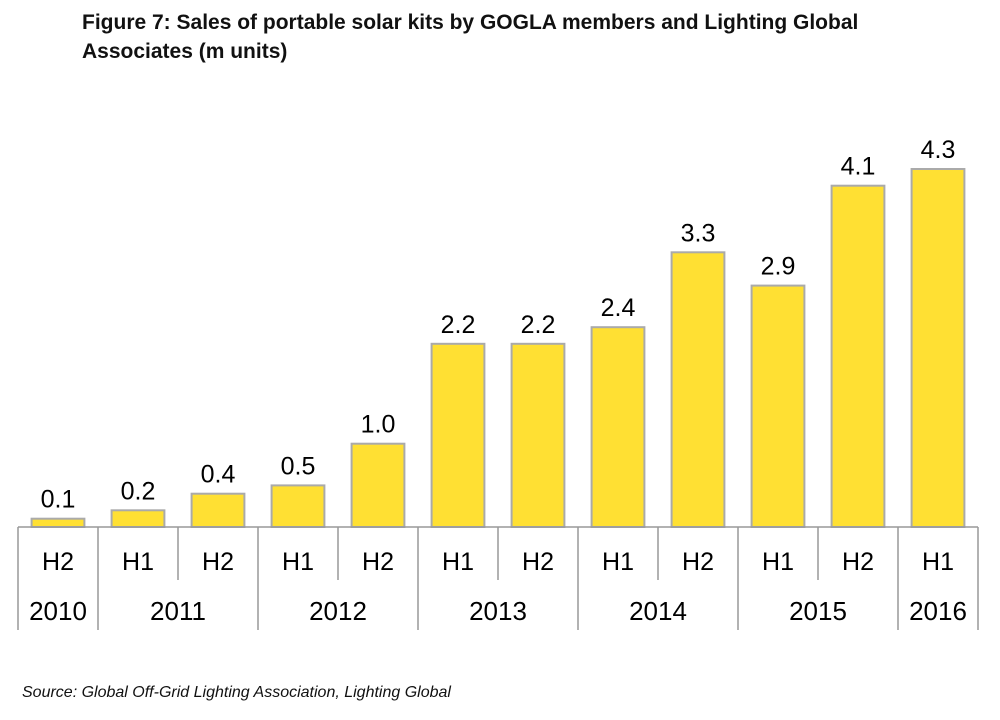 The image size is (1000, 720). I want to click on year-label: 2012, so click(338, 611).